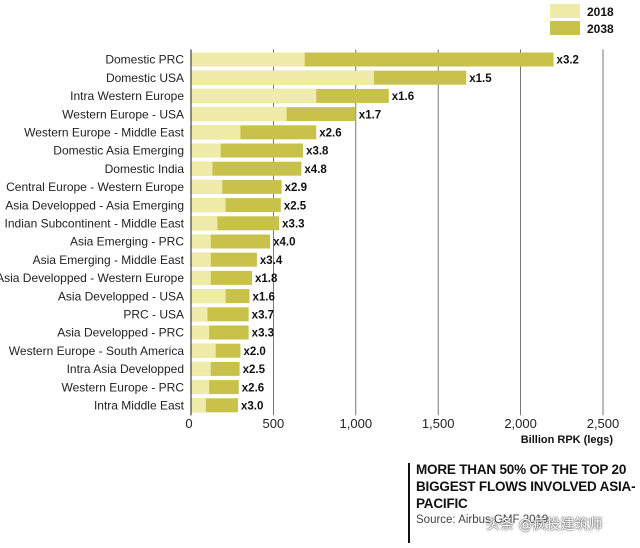 The image size is (640, 548). Describe the element at coordinates (565, 11) in the screenshot. I see `legend-swatch-2018` at that location.